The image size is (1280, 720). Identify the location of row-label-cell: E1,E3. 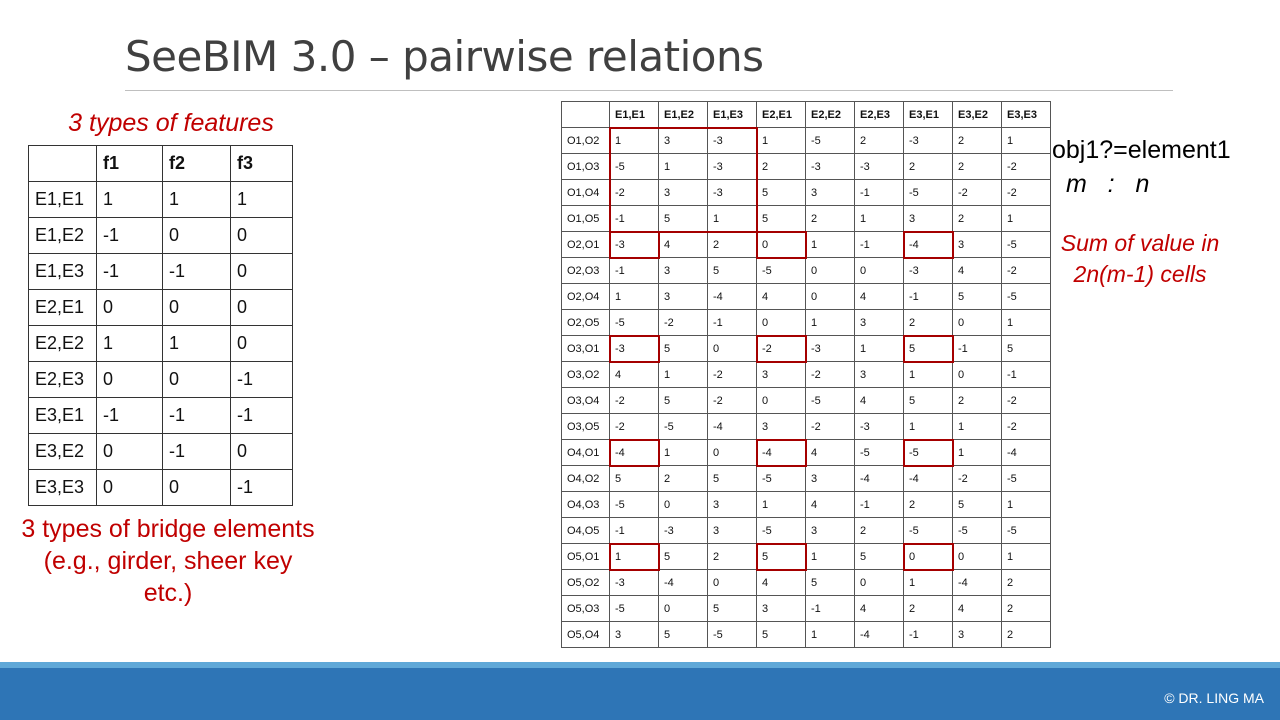
(62, 271).